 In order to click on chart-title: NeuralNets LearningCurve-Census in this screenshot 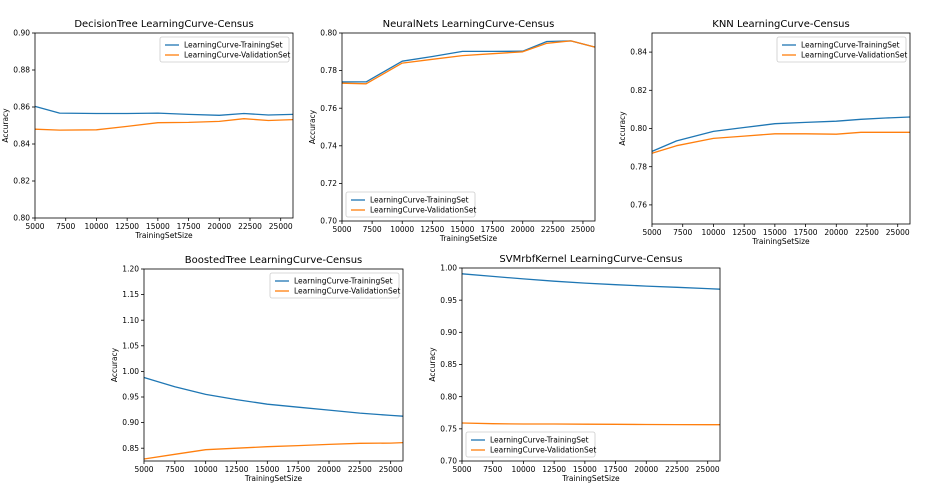, I will do `click(469, 24)`.